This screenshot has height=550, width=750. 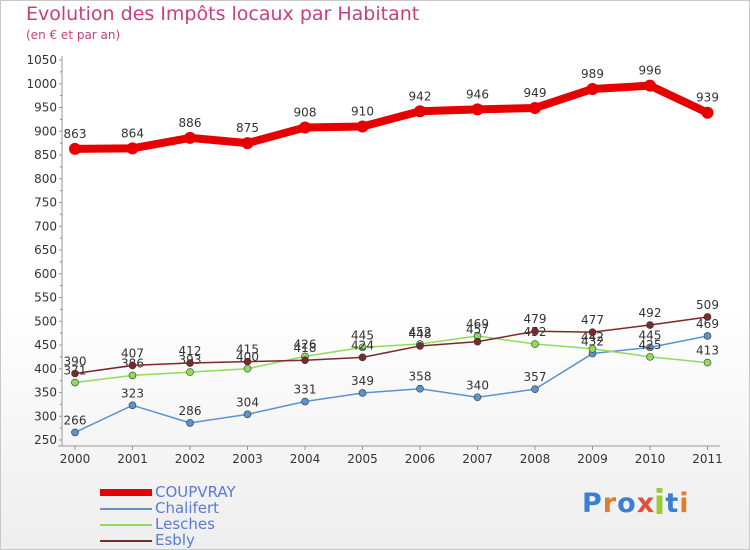 What do you see at coordinates (535, 93) in the screenshot?
I see `data-label: 949` at bounding box center [535, 93].